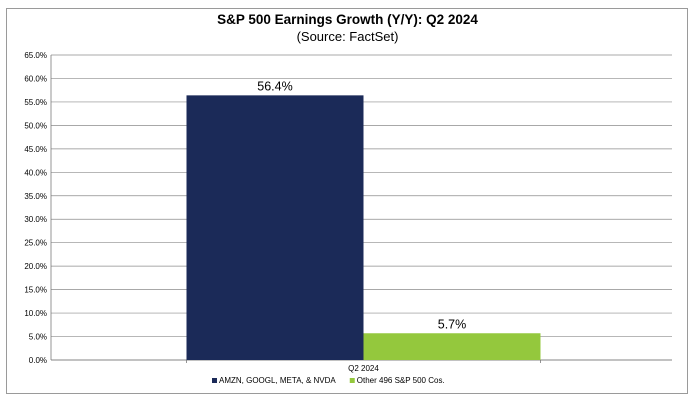 This screenshot has height=403, width=695. What do you see at coordinates (35, 219) in the screenshot?
I see `y-tick-label: 30.0%` at bounding box center [35, 219].